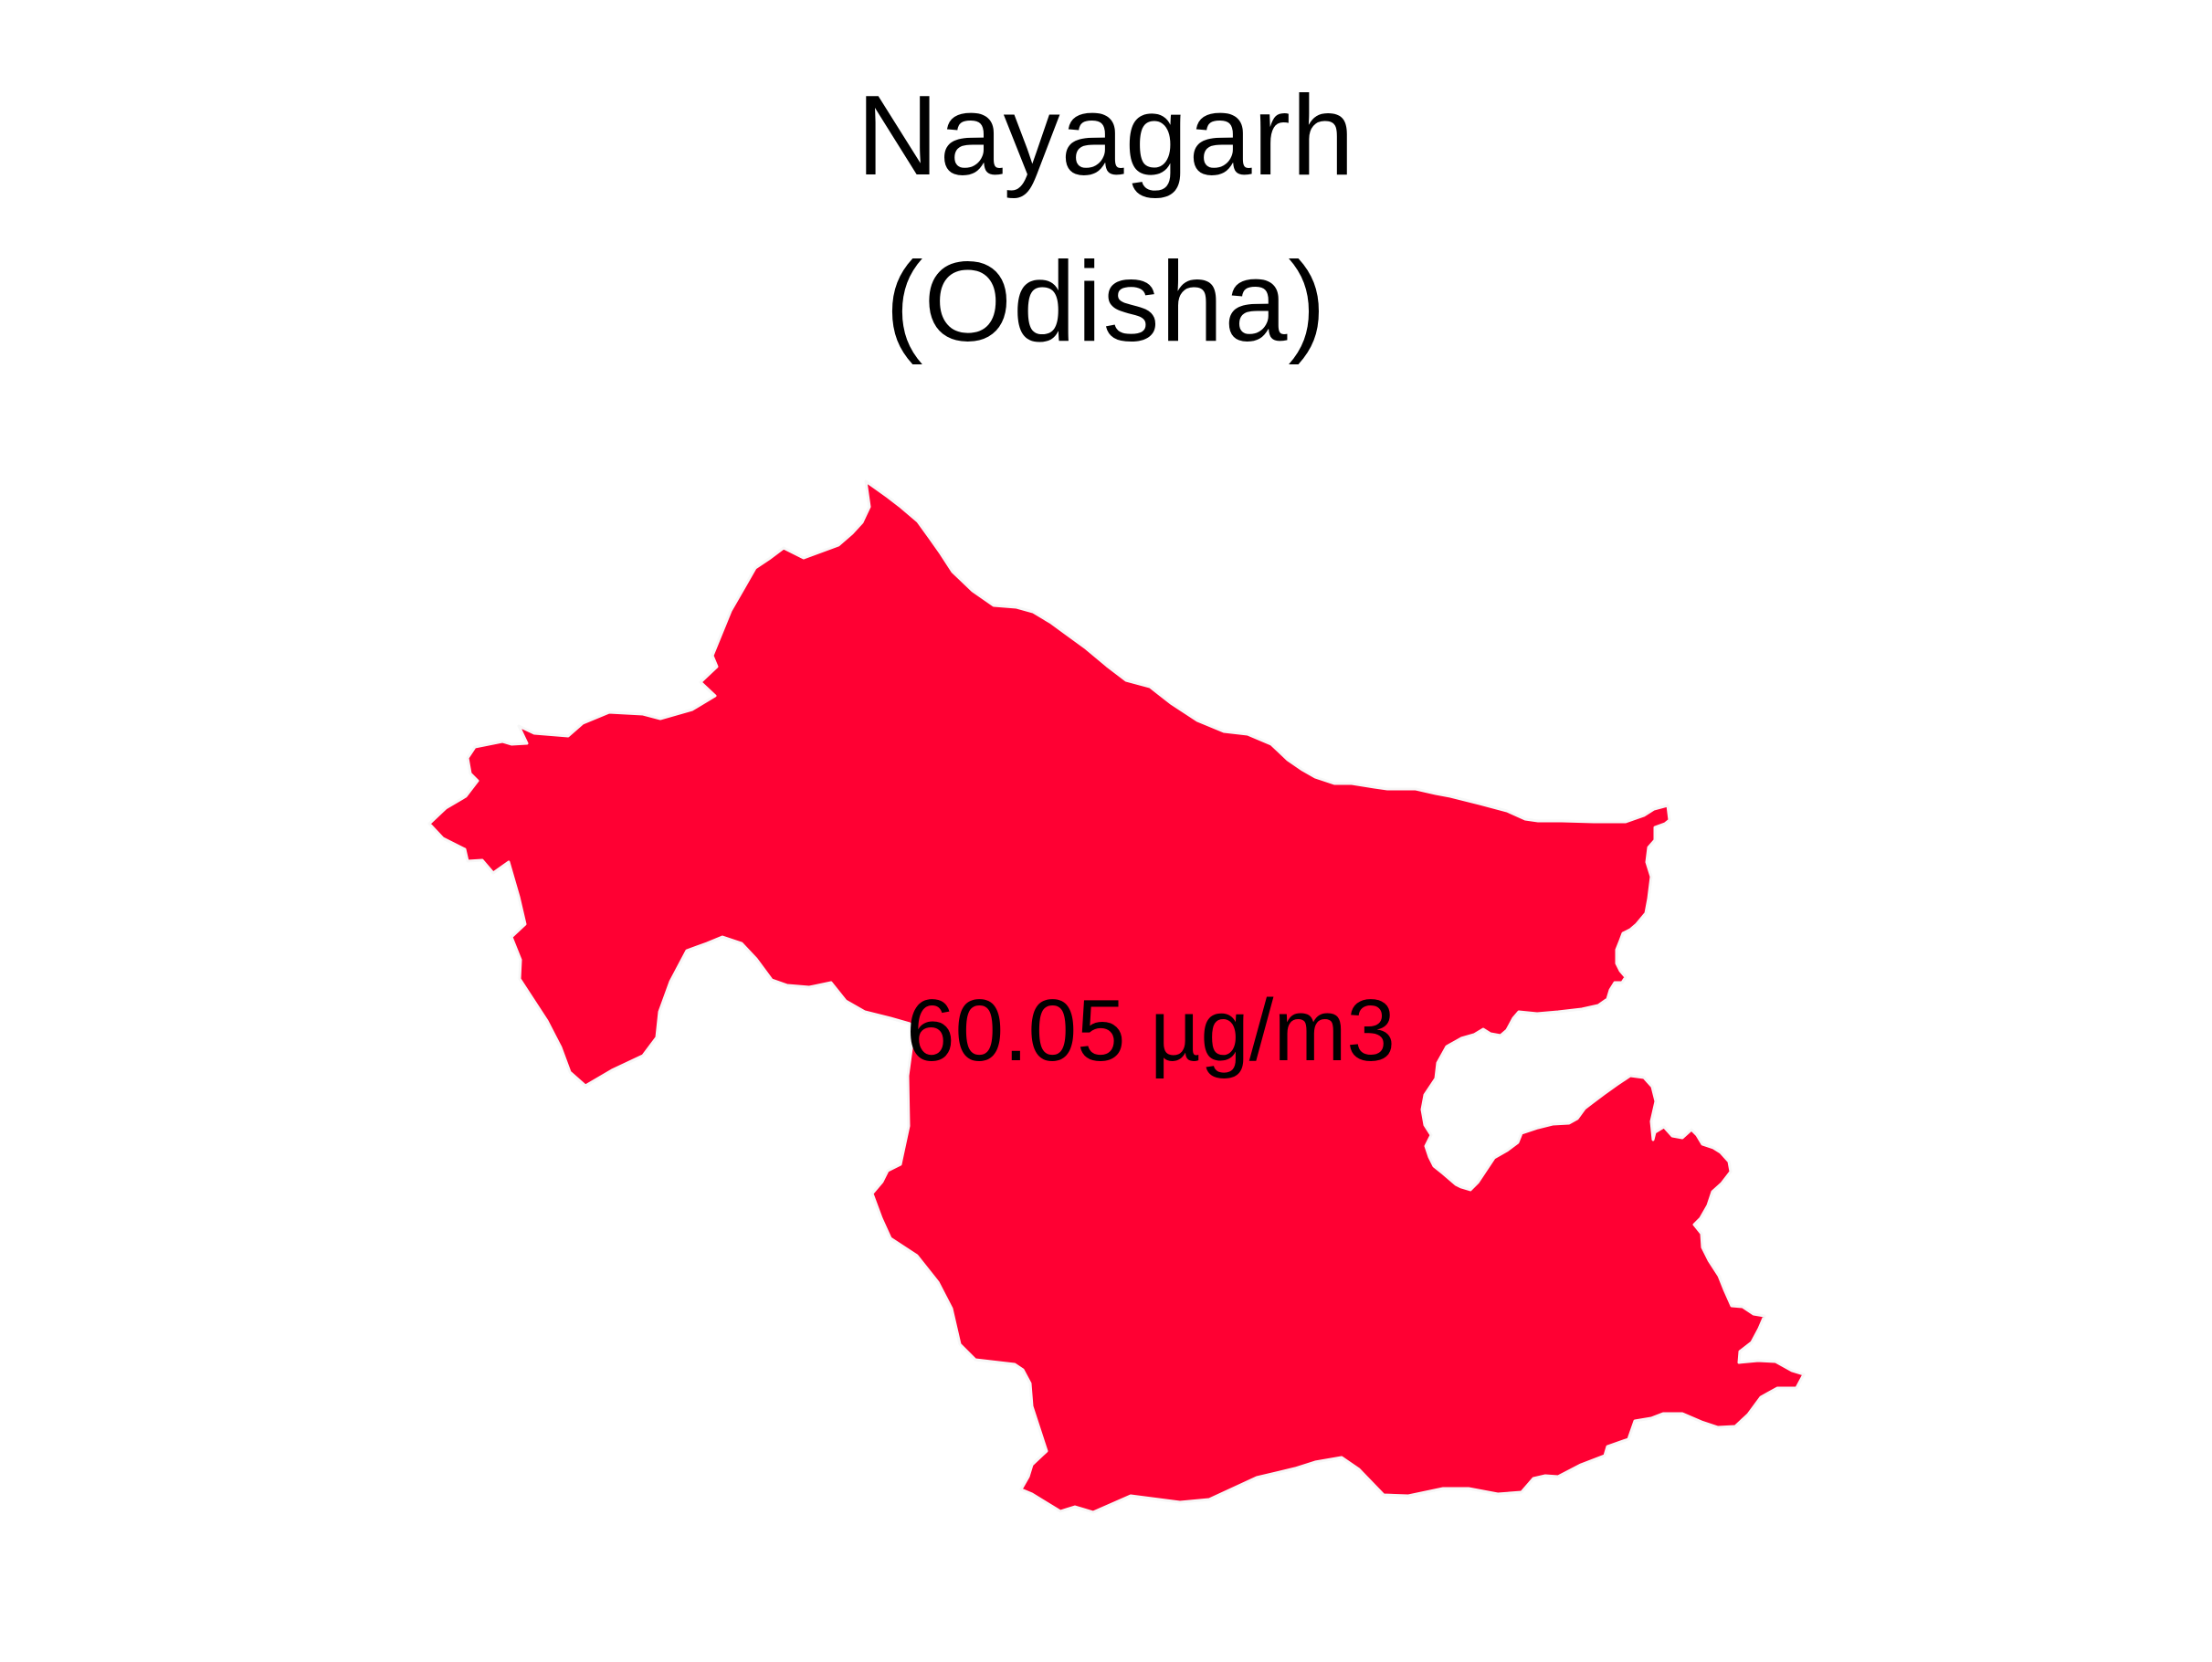  What do you see at coordinates (1106, 302) in the screenshot?
I see `map-subtitle: (Odisha)` at bounding box center [1106, 302].